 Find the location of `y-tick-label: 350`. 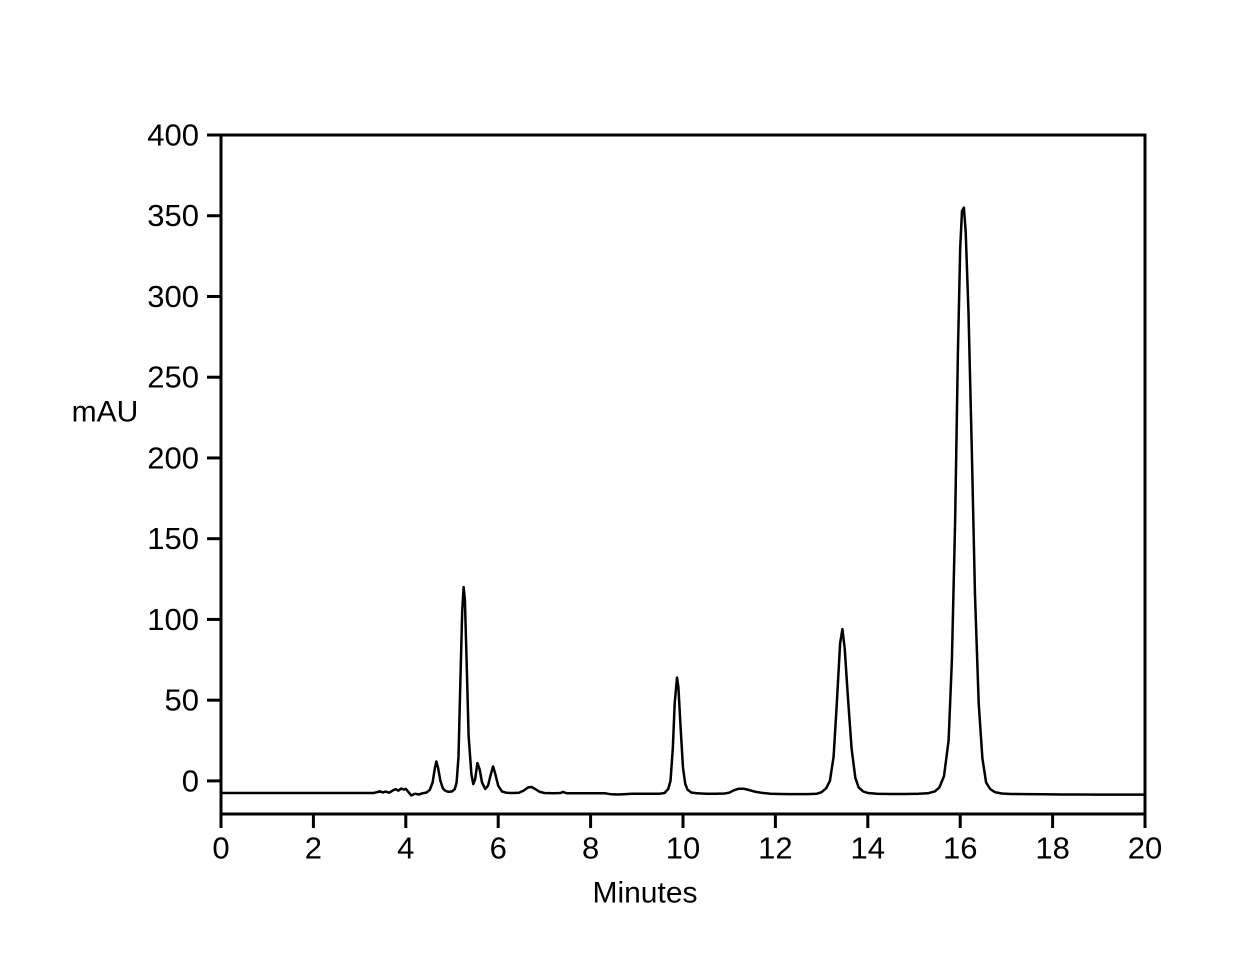

y-tick-label: 350 is located at coordinates (173, 215).